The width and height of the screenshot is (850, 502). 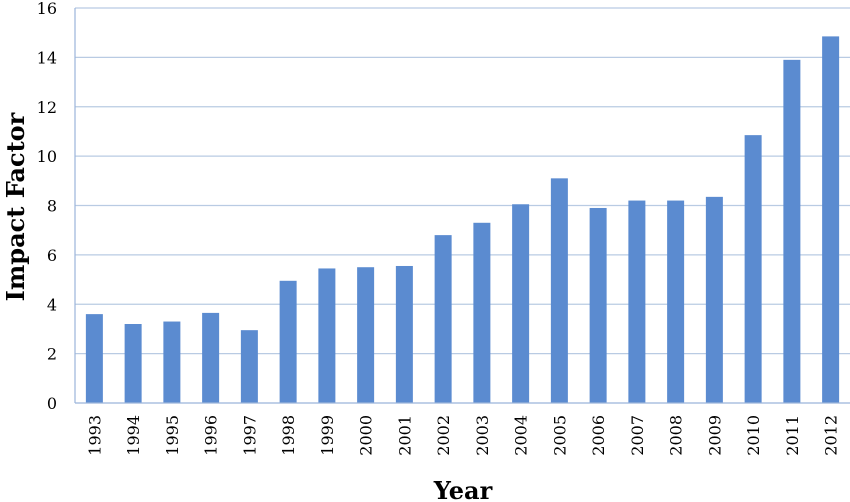 What do you see at coordinates (637, 435) in the screenshot?
I see `x-tick-label: 2007` at bounding box center [637, 435].